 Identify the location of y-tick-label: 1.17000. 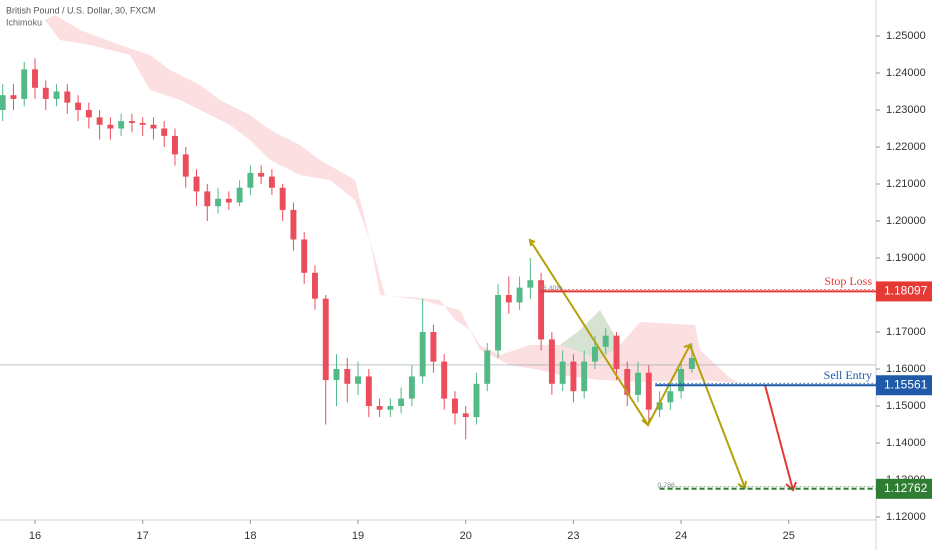
(906, 332).